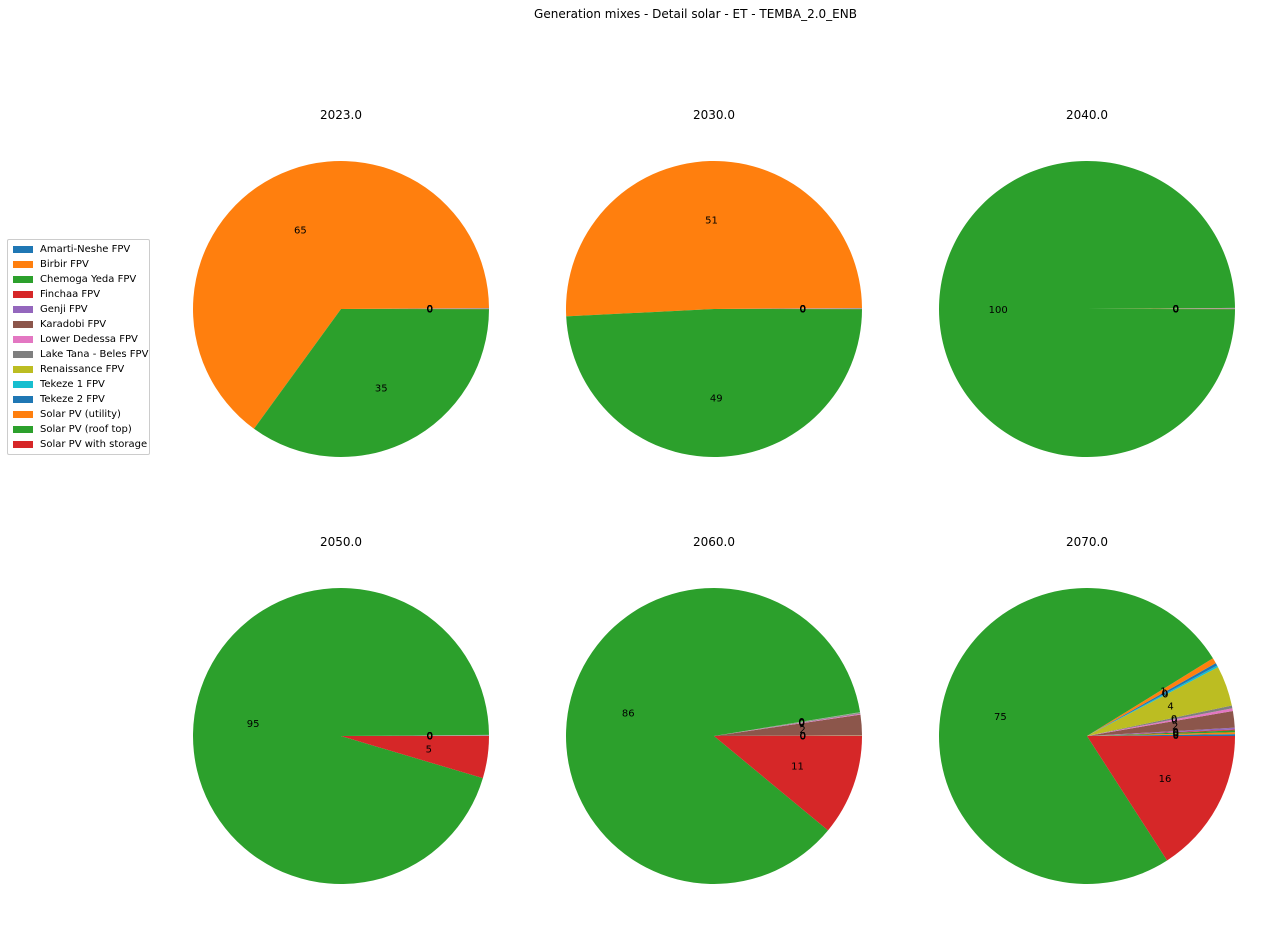  What do you see at coordinates (253, 724) in the screenshot?
I see `pie-value-label: 95` at bounding box center [253, 724].